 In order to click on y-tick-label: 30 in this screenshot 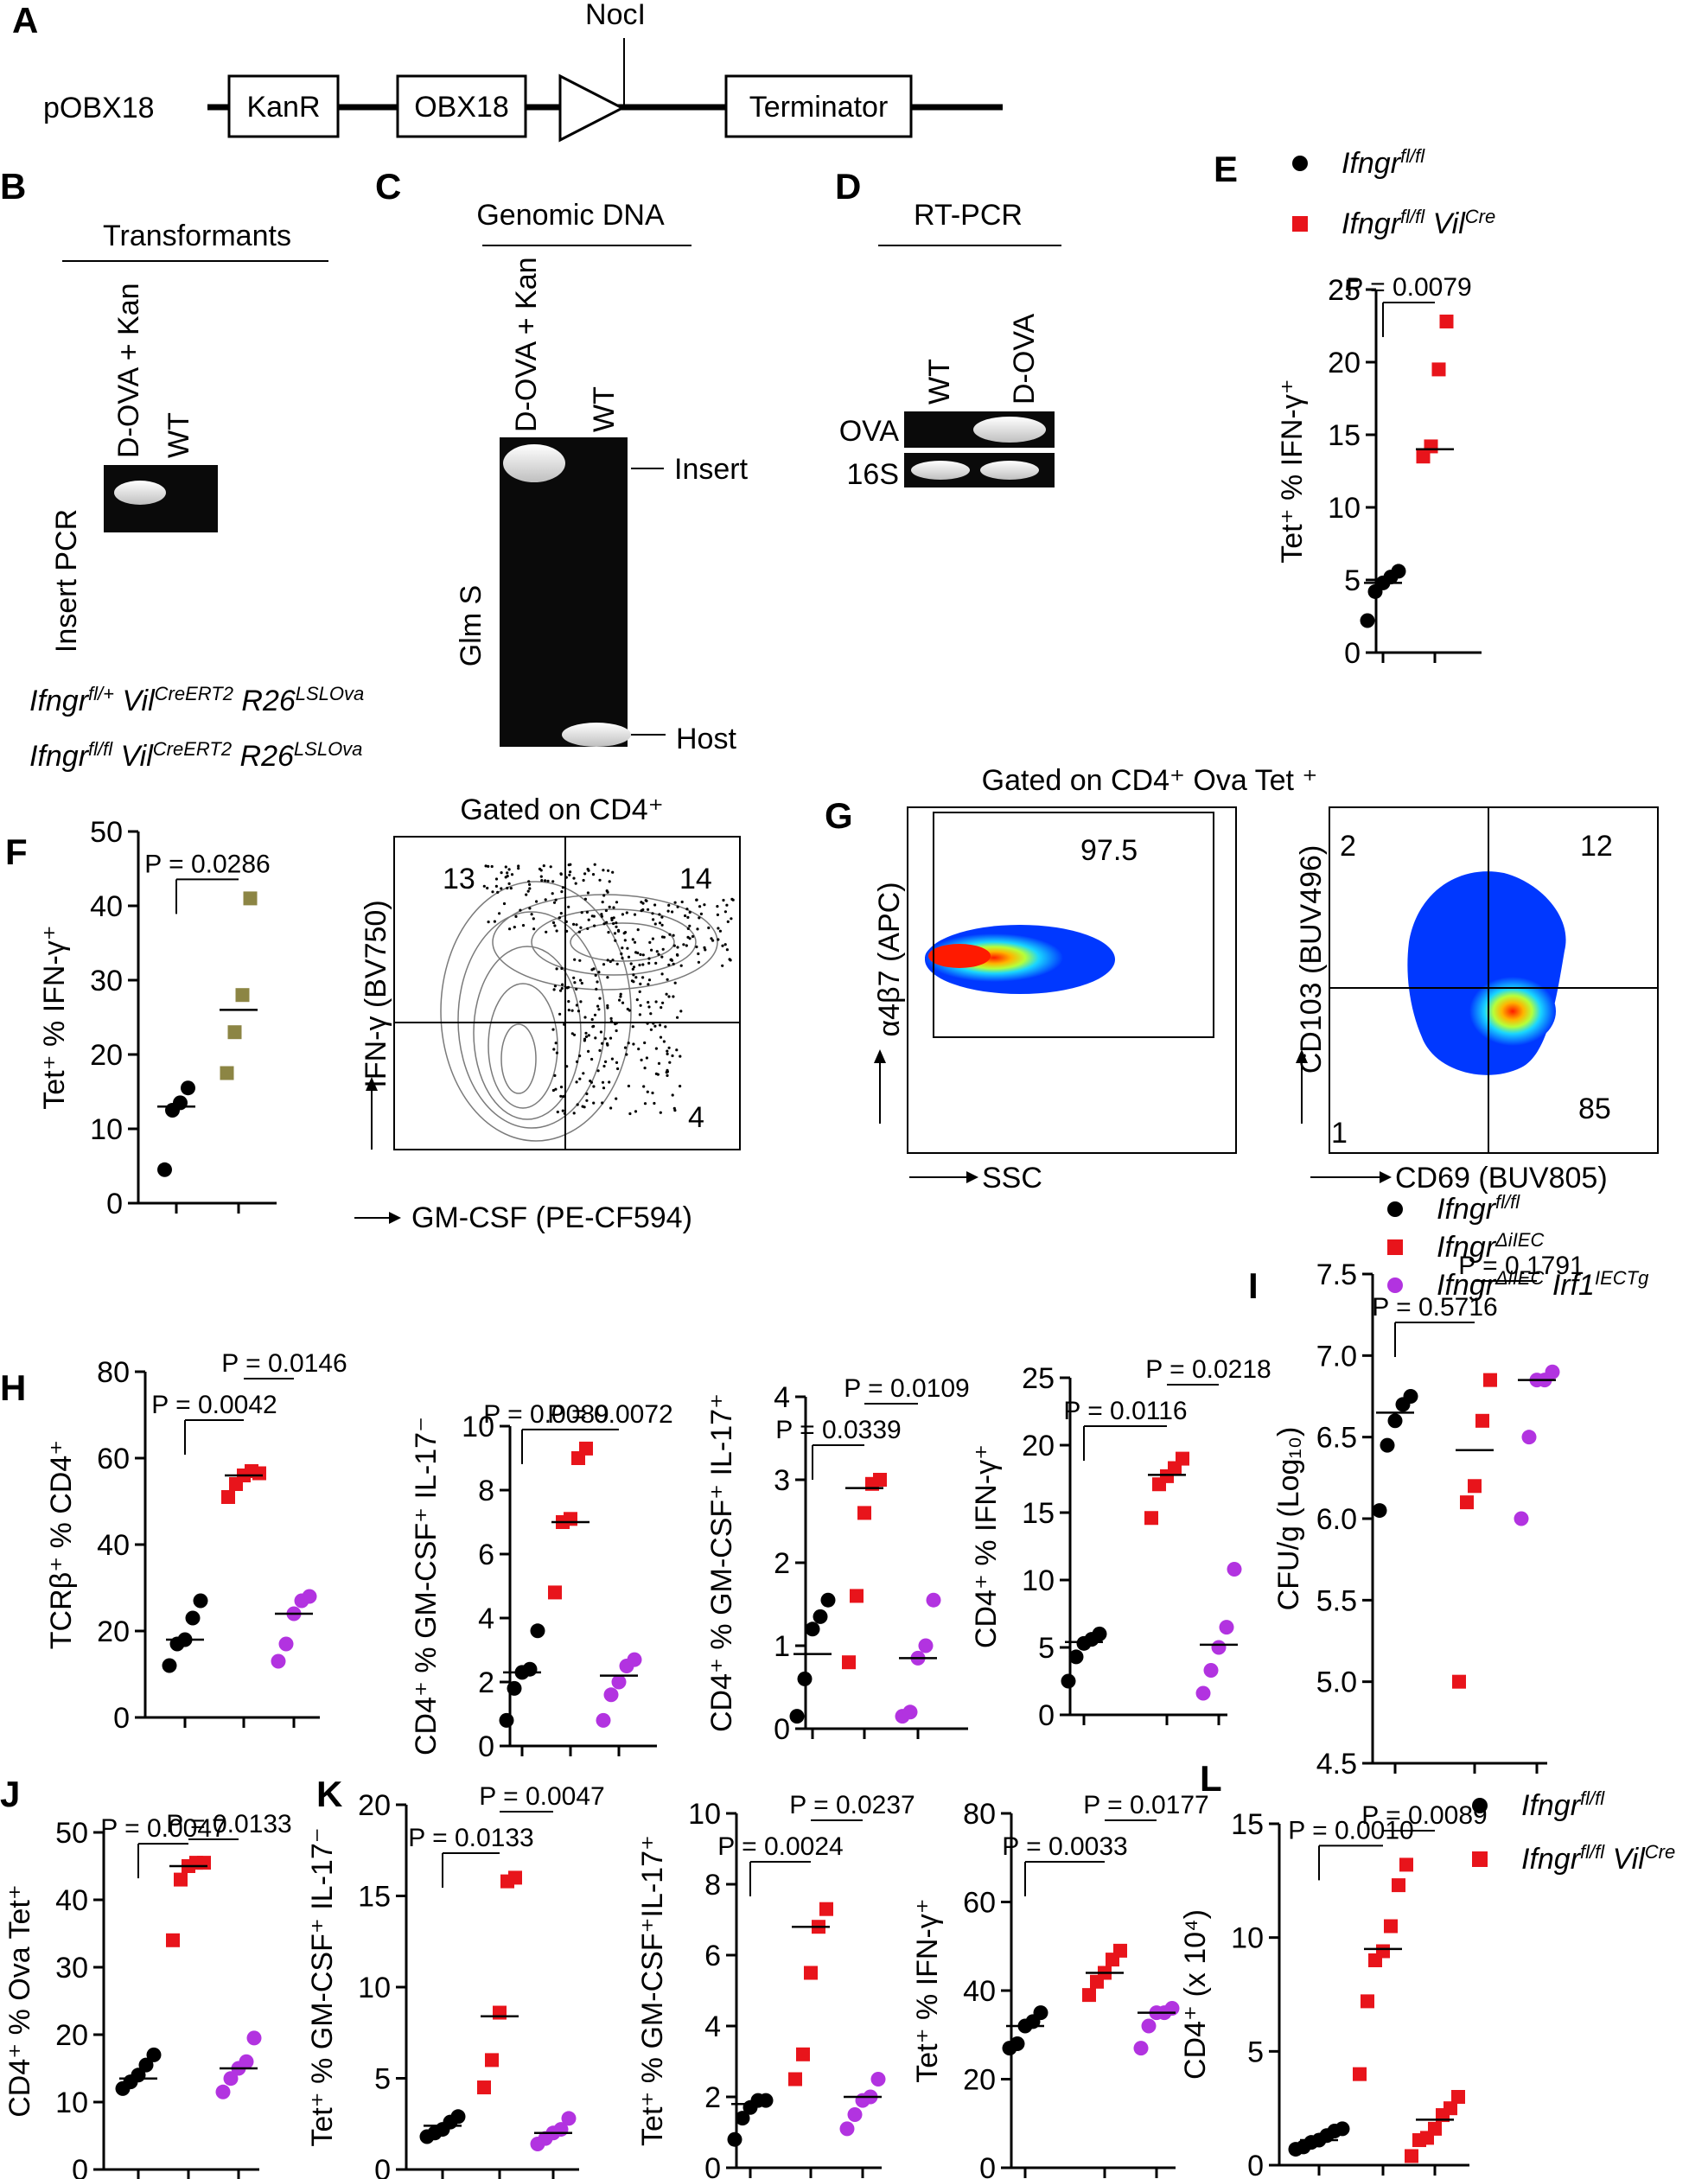, I will do `click(71, 1969)`.